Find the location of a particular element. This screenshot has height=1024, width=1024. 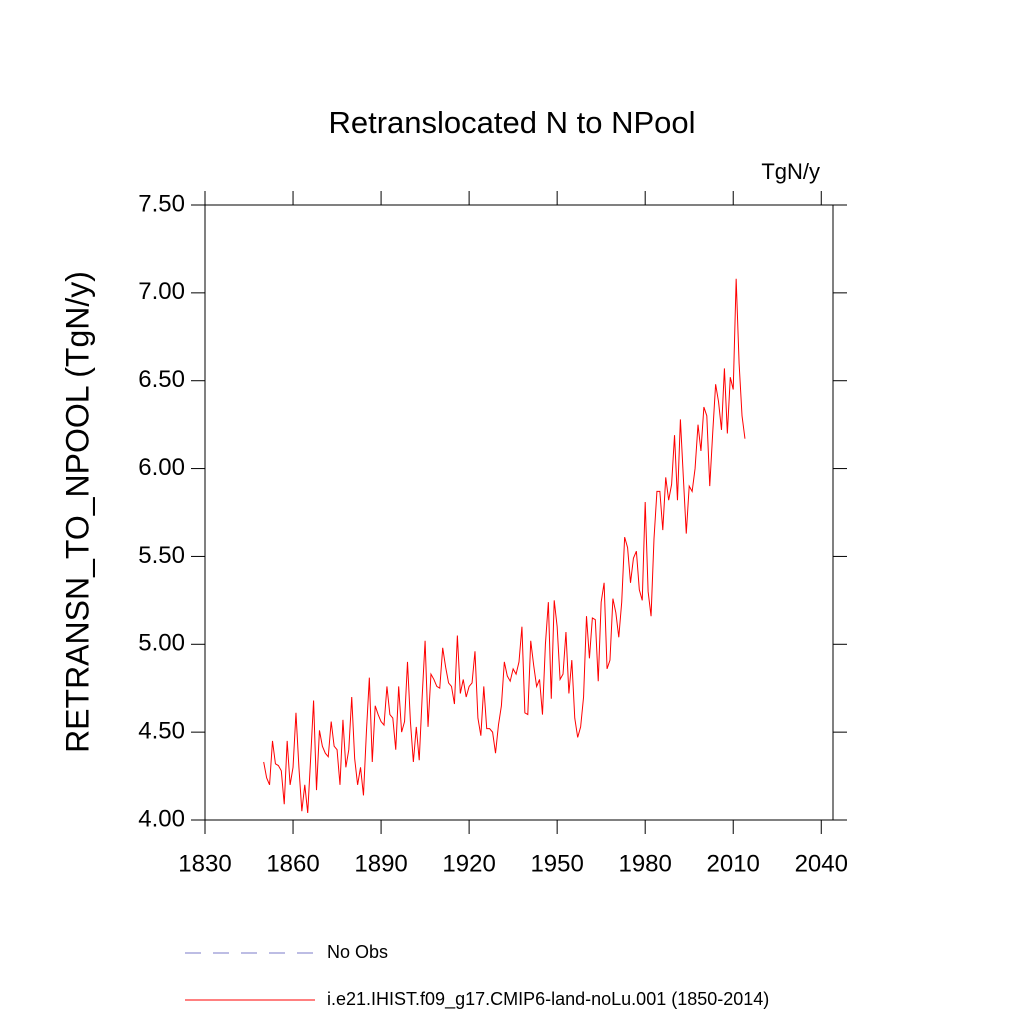

y-tick-label: 4.50 is located at coordinates (161, 730).